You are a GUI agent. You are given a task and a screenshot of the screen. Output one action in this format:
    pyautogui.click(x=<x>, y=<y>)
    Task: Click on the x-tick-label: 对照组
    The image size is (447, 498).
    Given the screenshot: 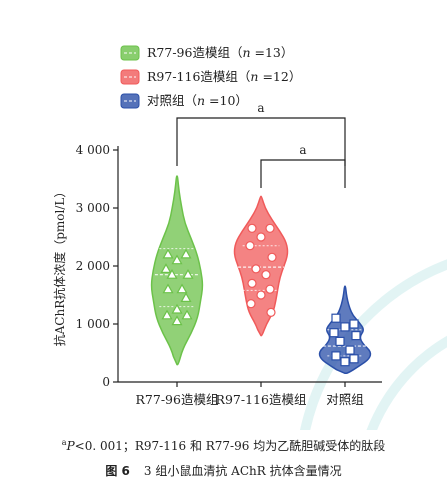 What is the action you would take?
    pyautogui.click(x=345, y=399)
    